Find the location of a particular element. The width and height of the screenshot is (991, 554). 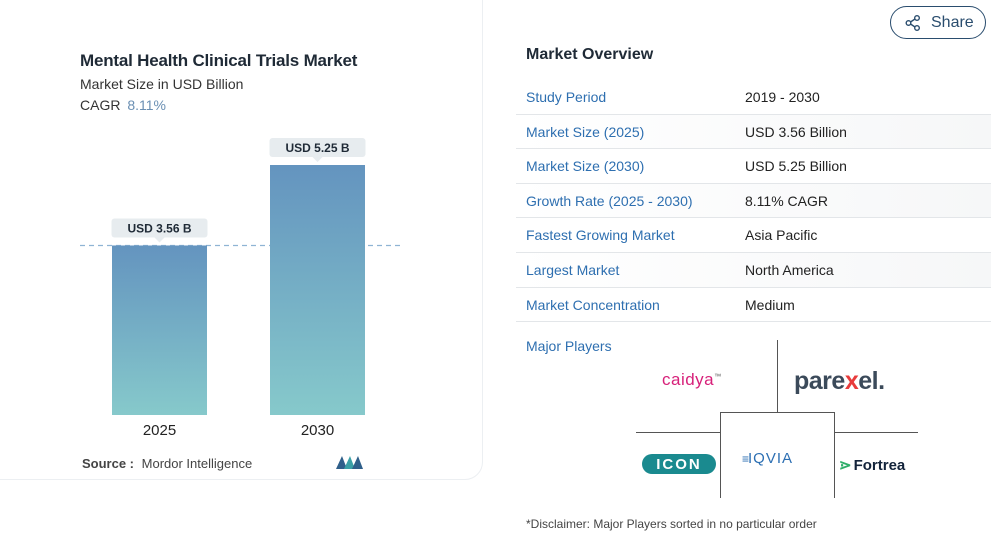

overview-value: Medium is located at coordinates (770, 304).